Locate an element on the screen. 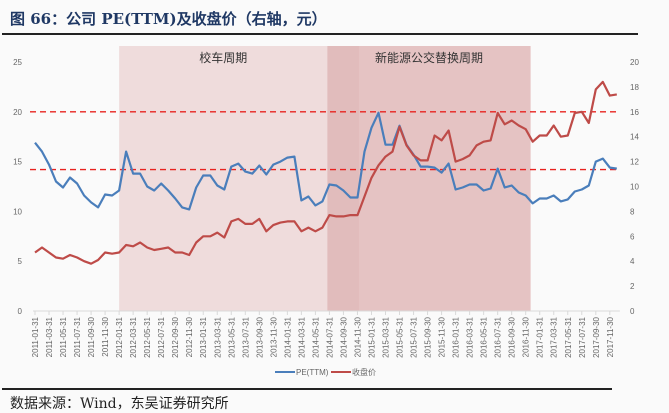 This screenshot has width=669, height=413. y-right-tick-label: 8 is located at coordinates (632, 211).